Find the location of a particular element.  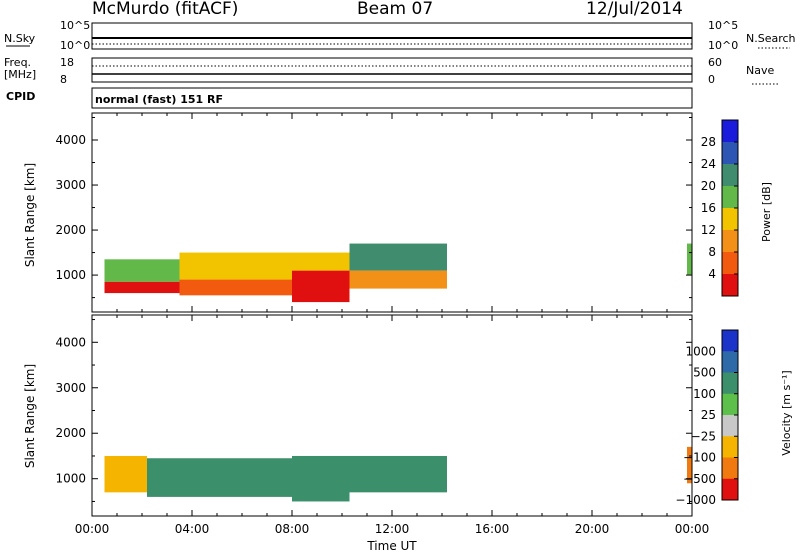

velocity-colorbar-label: Velocity [m s⁻¹] is located at coordinates (786, 412).